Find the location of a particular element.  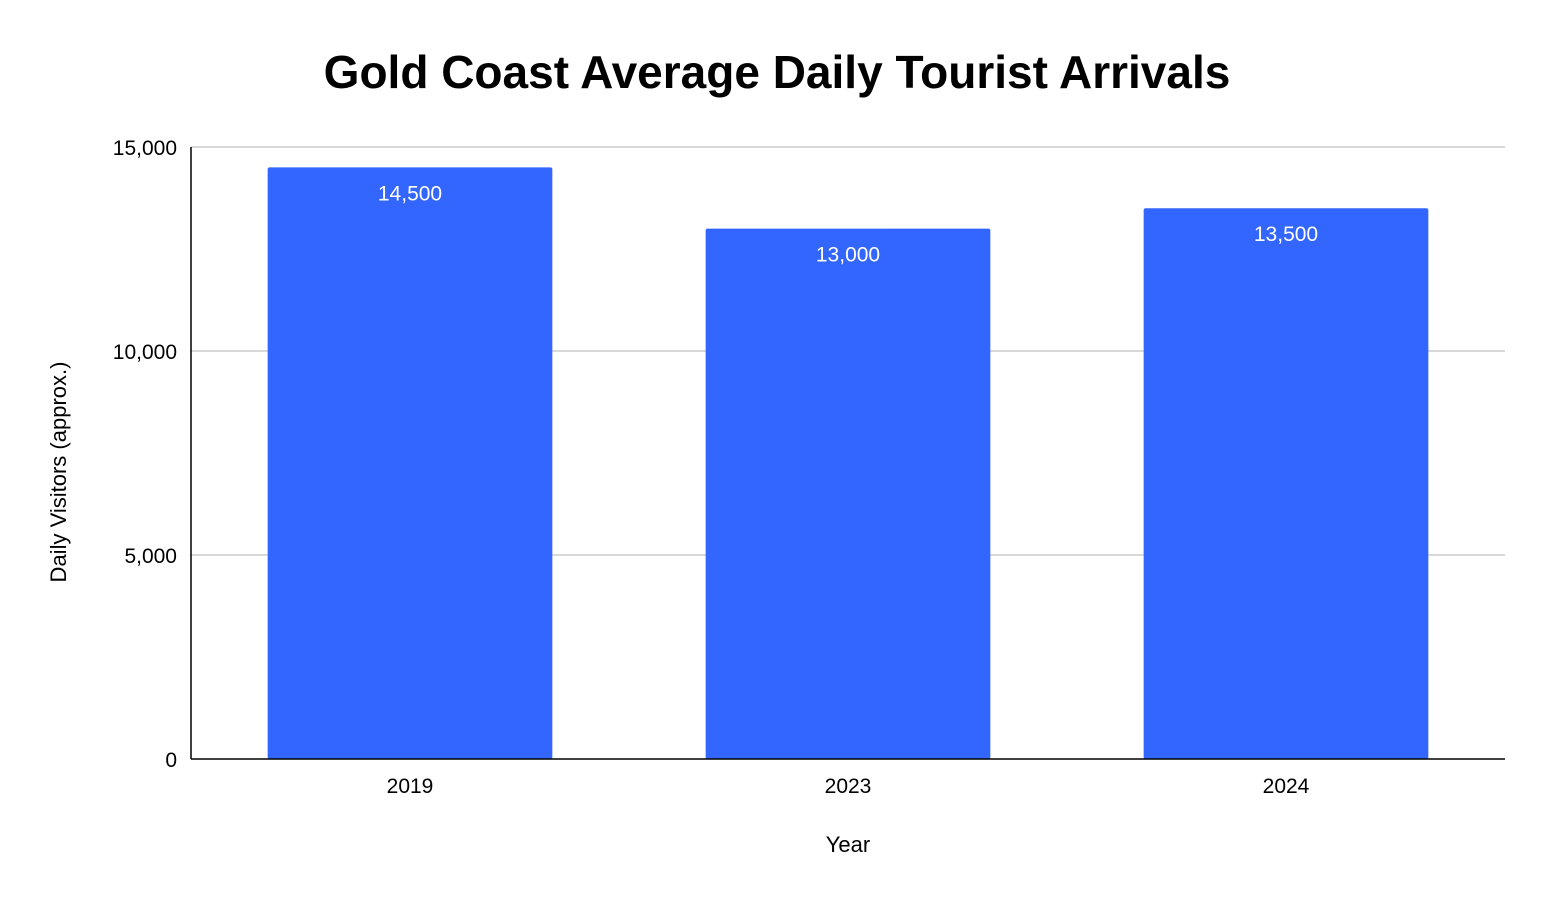

x-tick-label: 2019 is located at coordinates (410, 786).